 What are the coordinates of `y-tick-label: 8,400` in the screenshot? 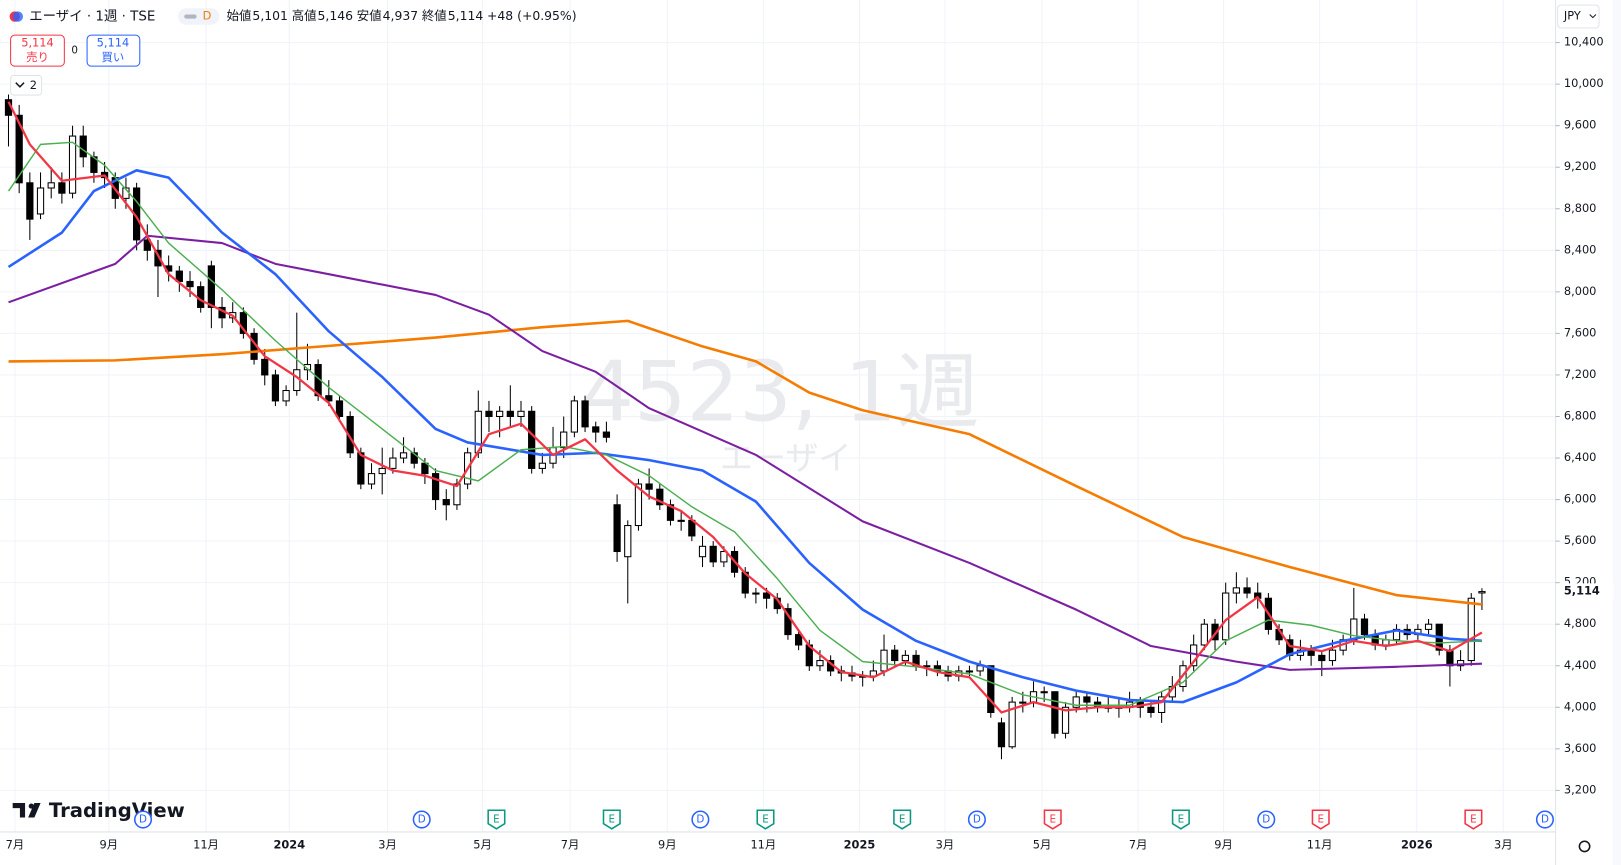 It's located at (1580, 249).